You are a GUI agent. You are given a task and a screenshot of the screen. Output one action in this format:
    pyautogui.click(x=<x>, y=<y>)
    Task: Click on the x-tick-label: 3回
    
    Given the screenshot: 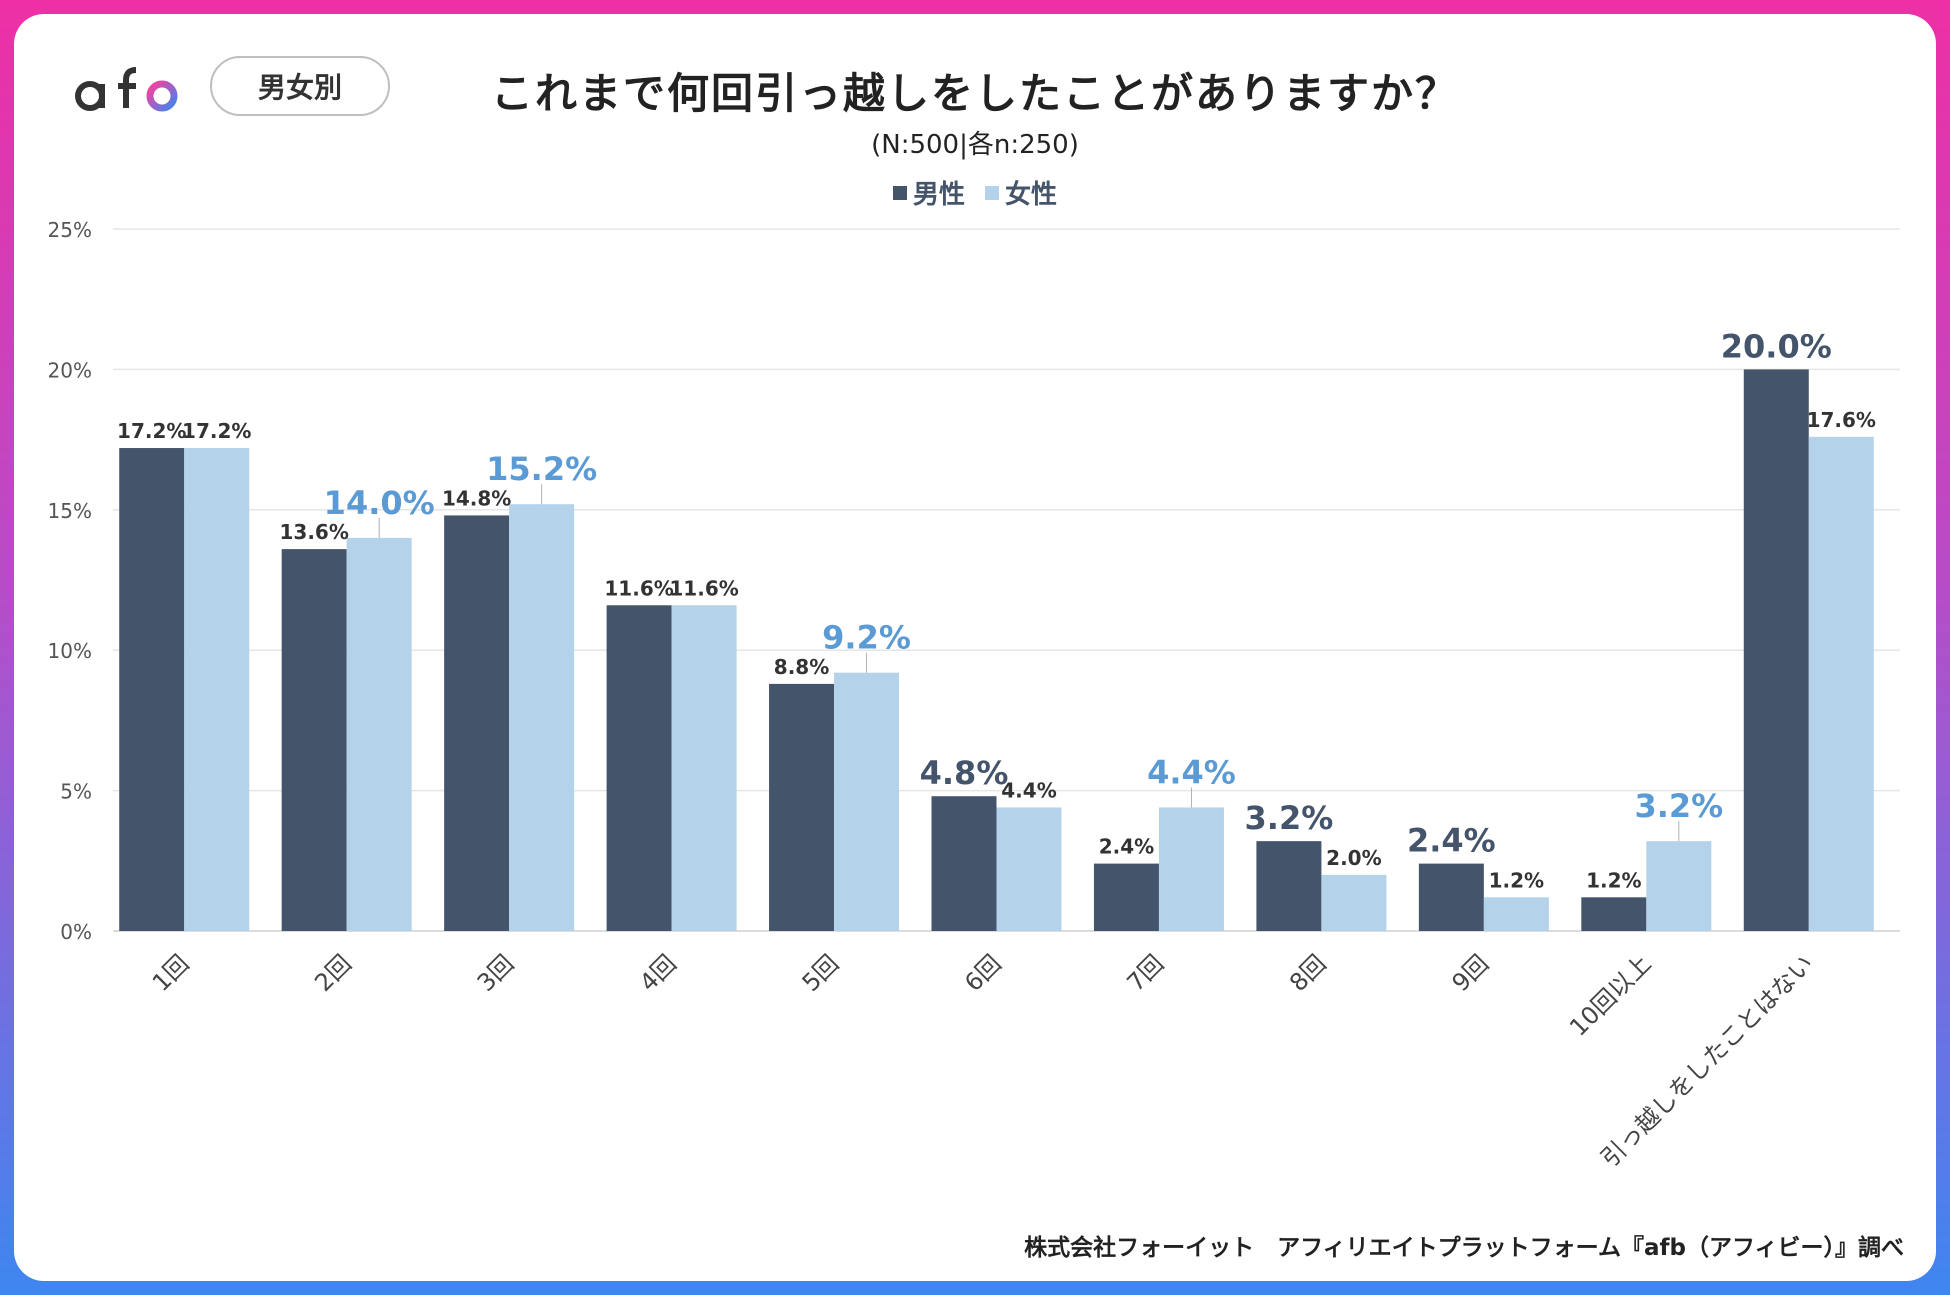 What is the action you would take?
    pyautogui.click(x=496, y=973)
    